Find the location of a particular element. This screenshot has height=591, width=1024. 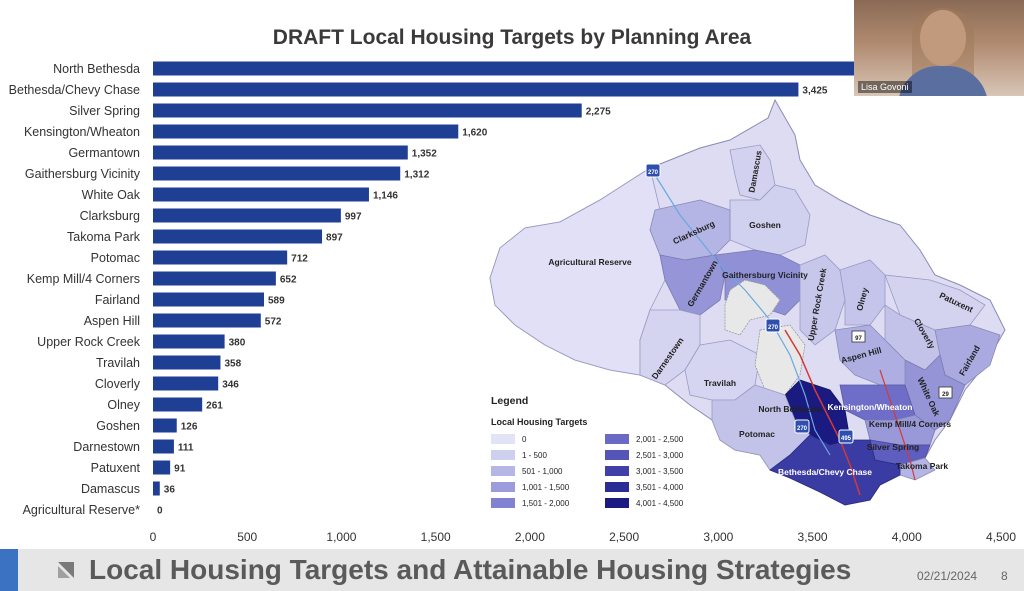

category-label: Aspen Hill is located at coordinates (112, 321).